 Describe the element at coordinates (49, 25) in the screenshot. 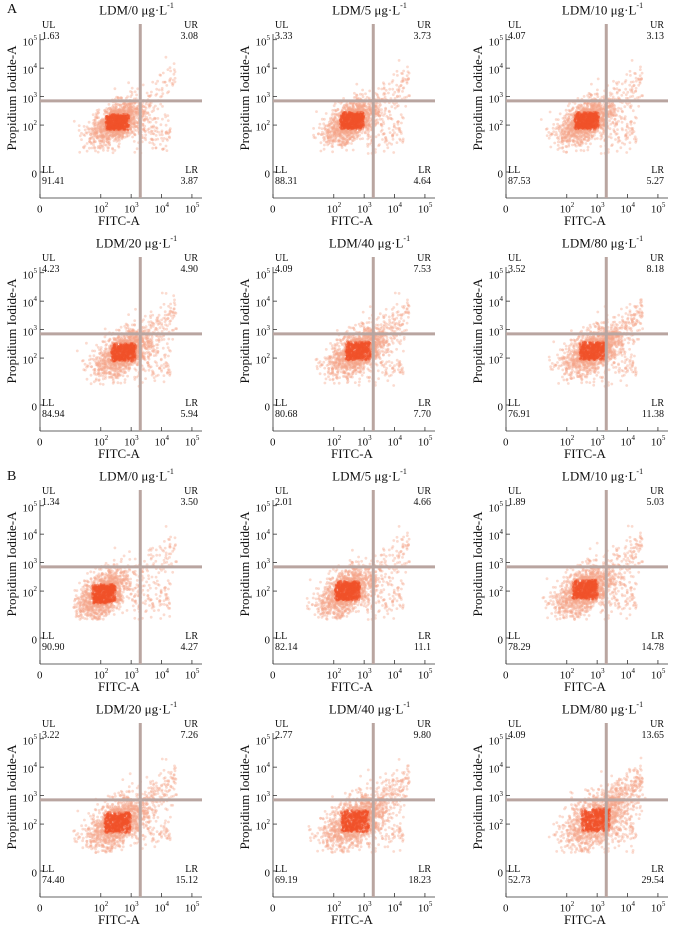

I see `quadrant-name: UL` at that location.